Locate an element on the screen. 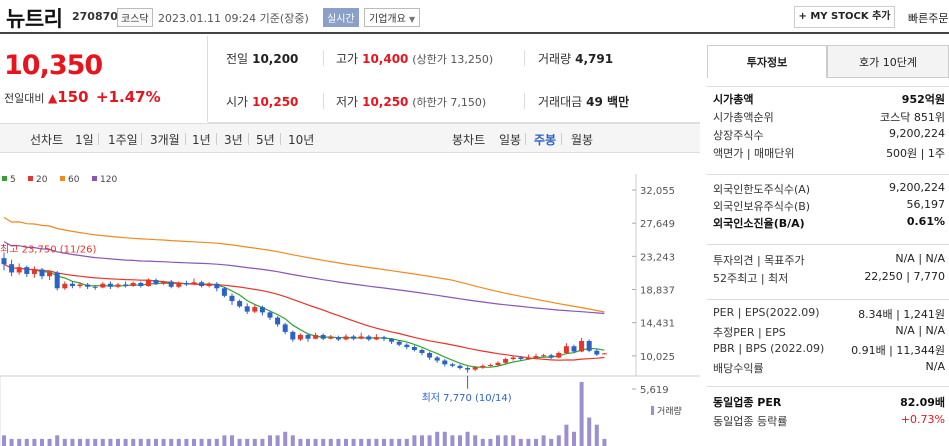 This screenshot has width=949, height=446. current-price: 10,350 is located at coordinates (53, 65).